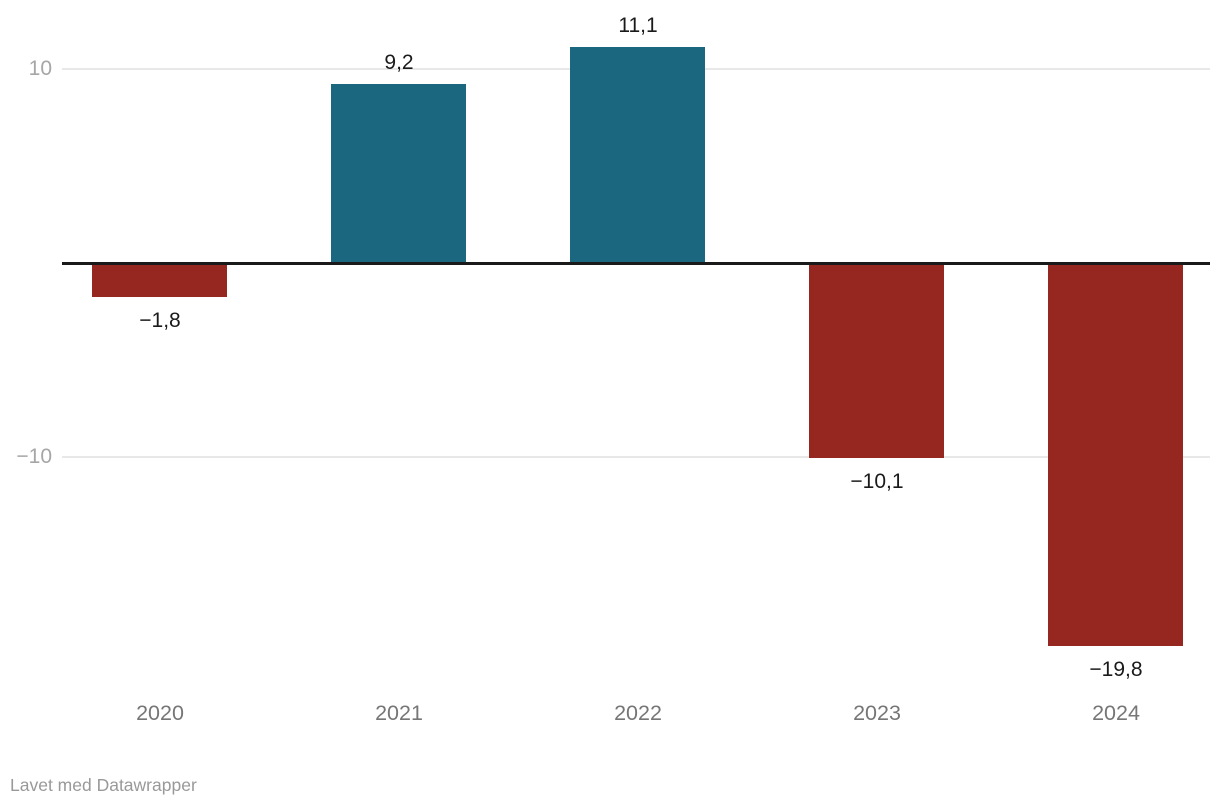 The height and width of the screenshot is (808, 1220). I want to click on value-label-2023: −10,1, so click(877, 481).